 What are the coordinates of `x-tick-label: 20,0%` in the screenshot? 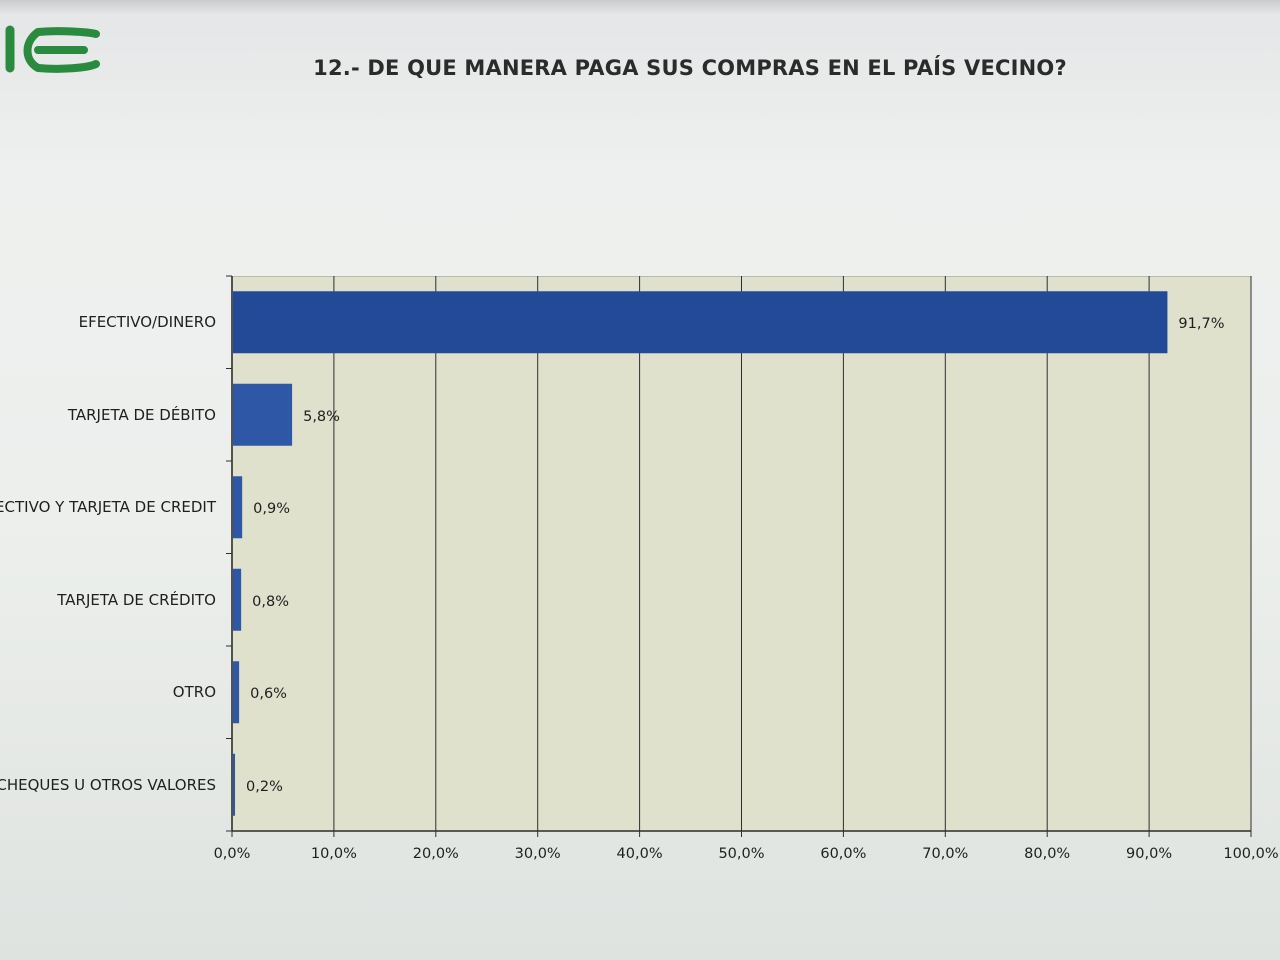 It's located at (435, 854).